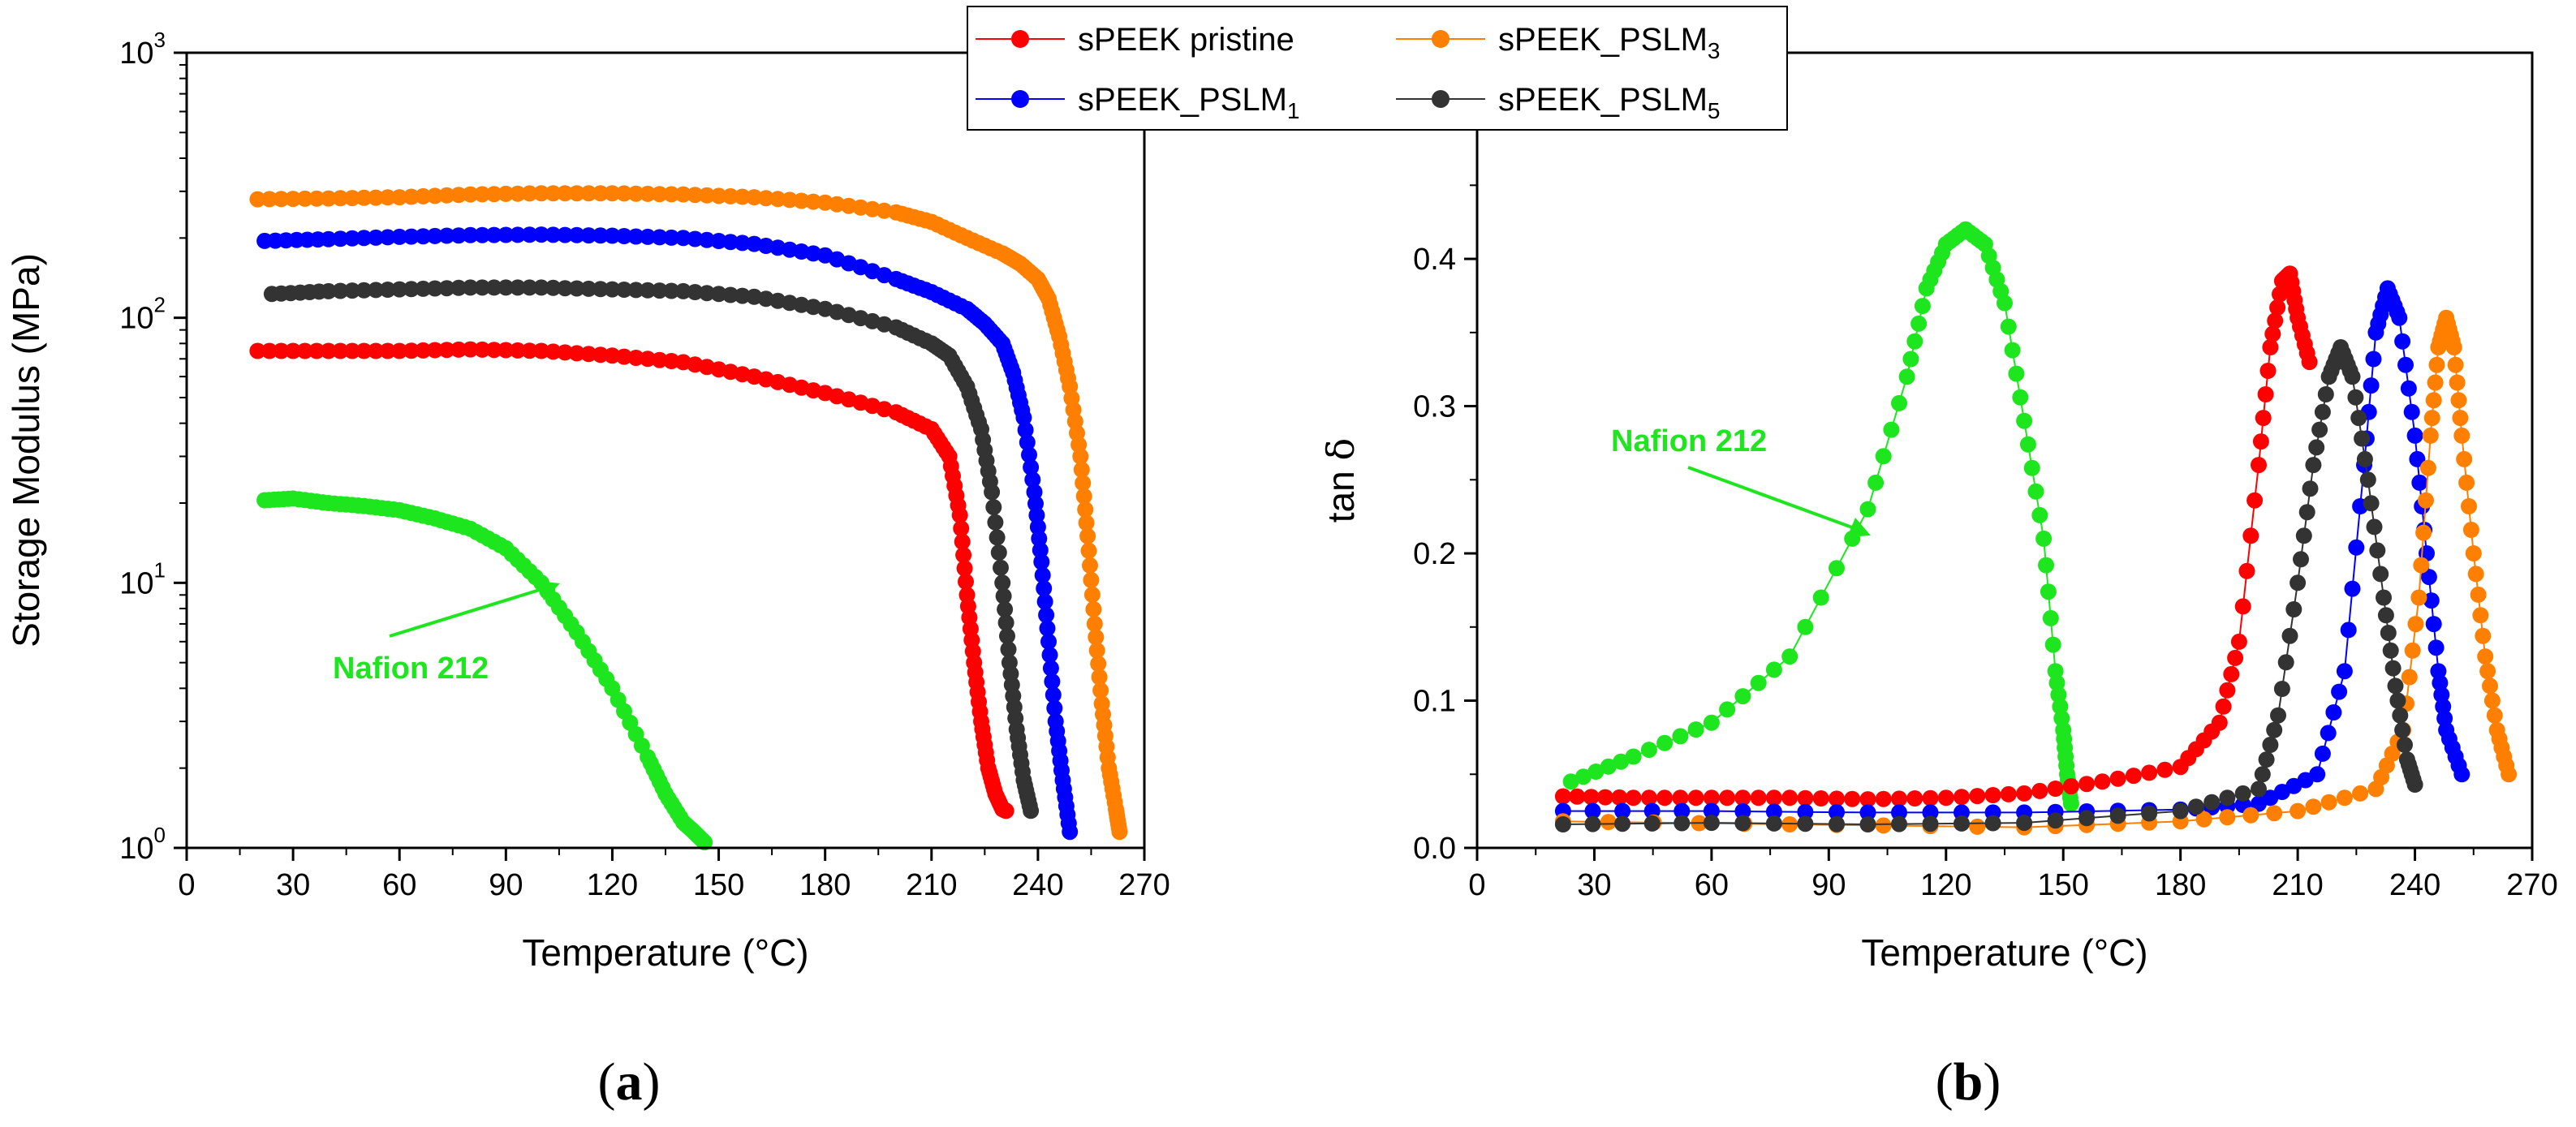  I want to click on legend-label: sPEEK_PSLM5, so click(1609, 102).